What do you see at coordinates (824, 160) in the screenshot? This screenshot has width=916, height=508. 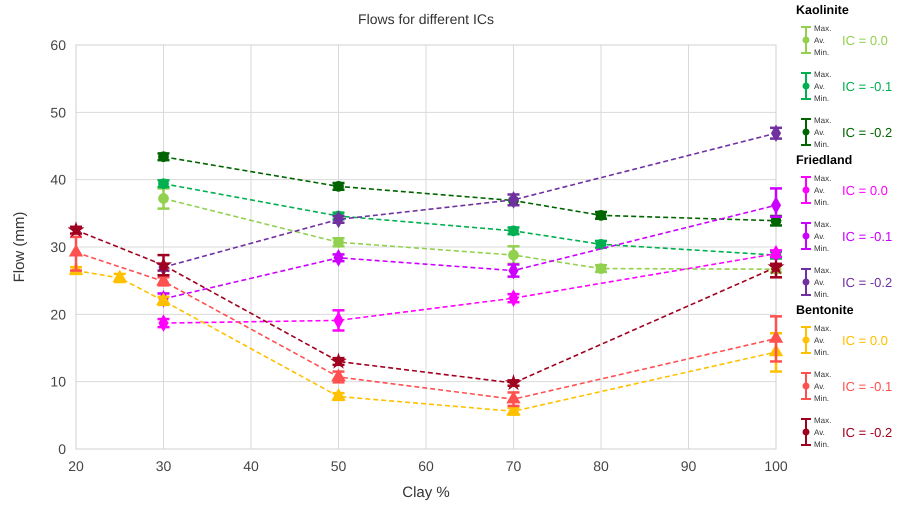 I see `text: Friedland` at bounding box center [824, 160].